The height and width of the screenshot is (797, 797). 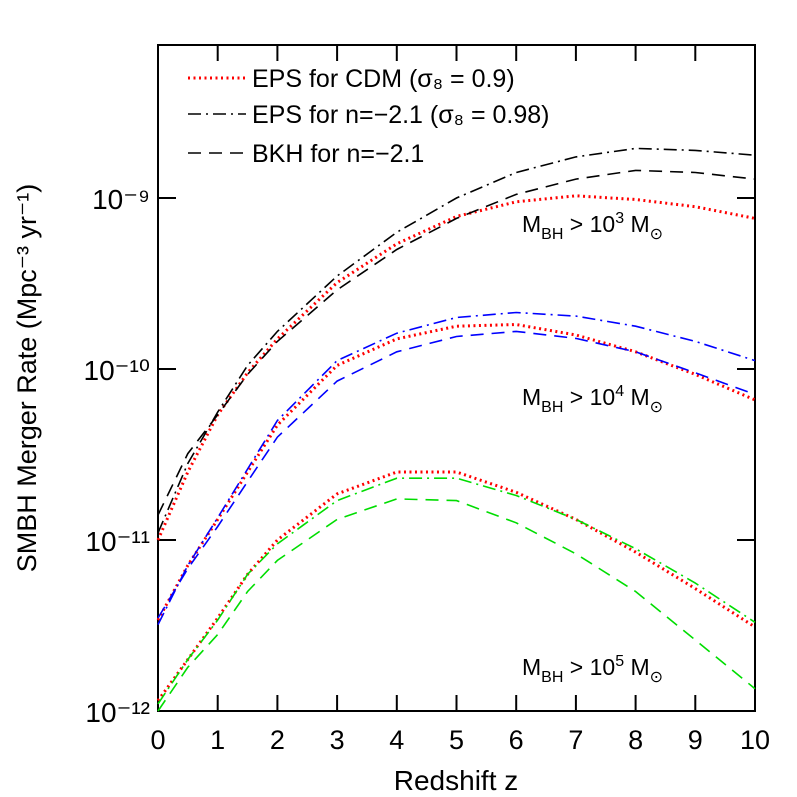 What do you see at coordinates (575, 740) in the screenshot?
I see `x-tick-label: 7` at bounding box center [575, 740].